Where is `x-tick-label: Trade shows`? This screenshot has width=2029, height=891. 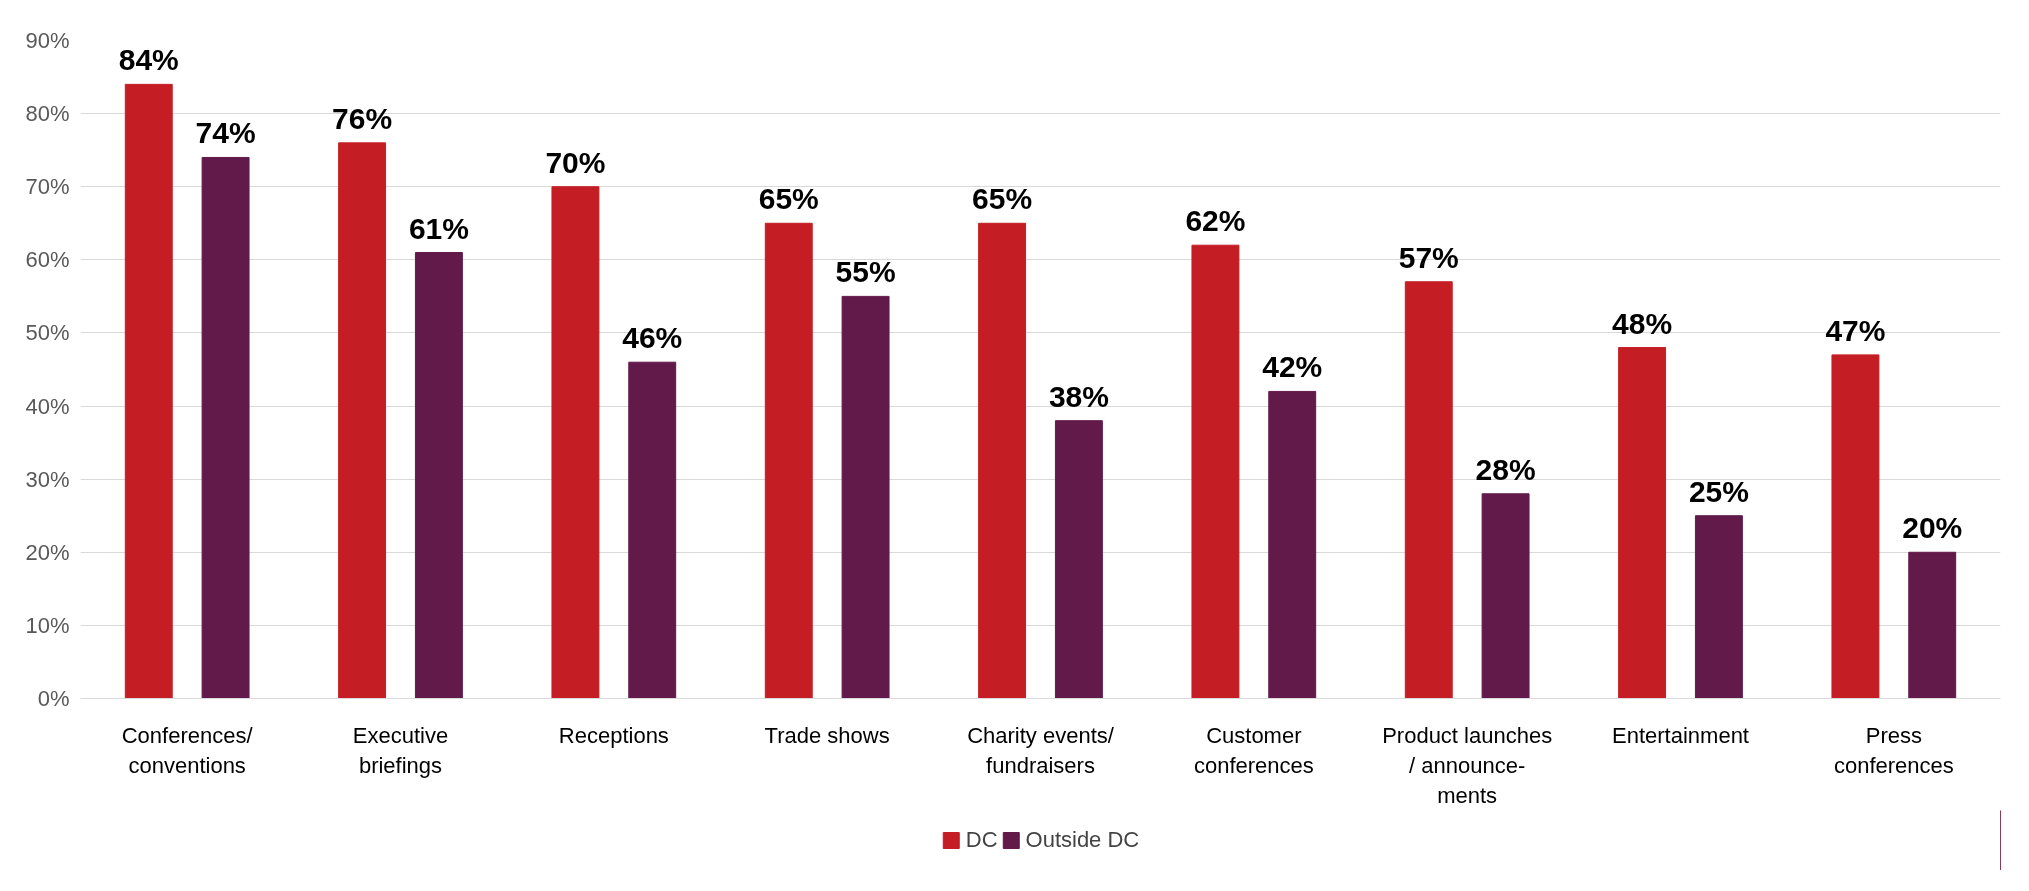 x-tick-label: Trade shows is located at coordinates (827, 735).